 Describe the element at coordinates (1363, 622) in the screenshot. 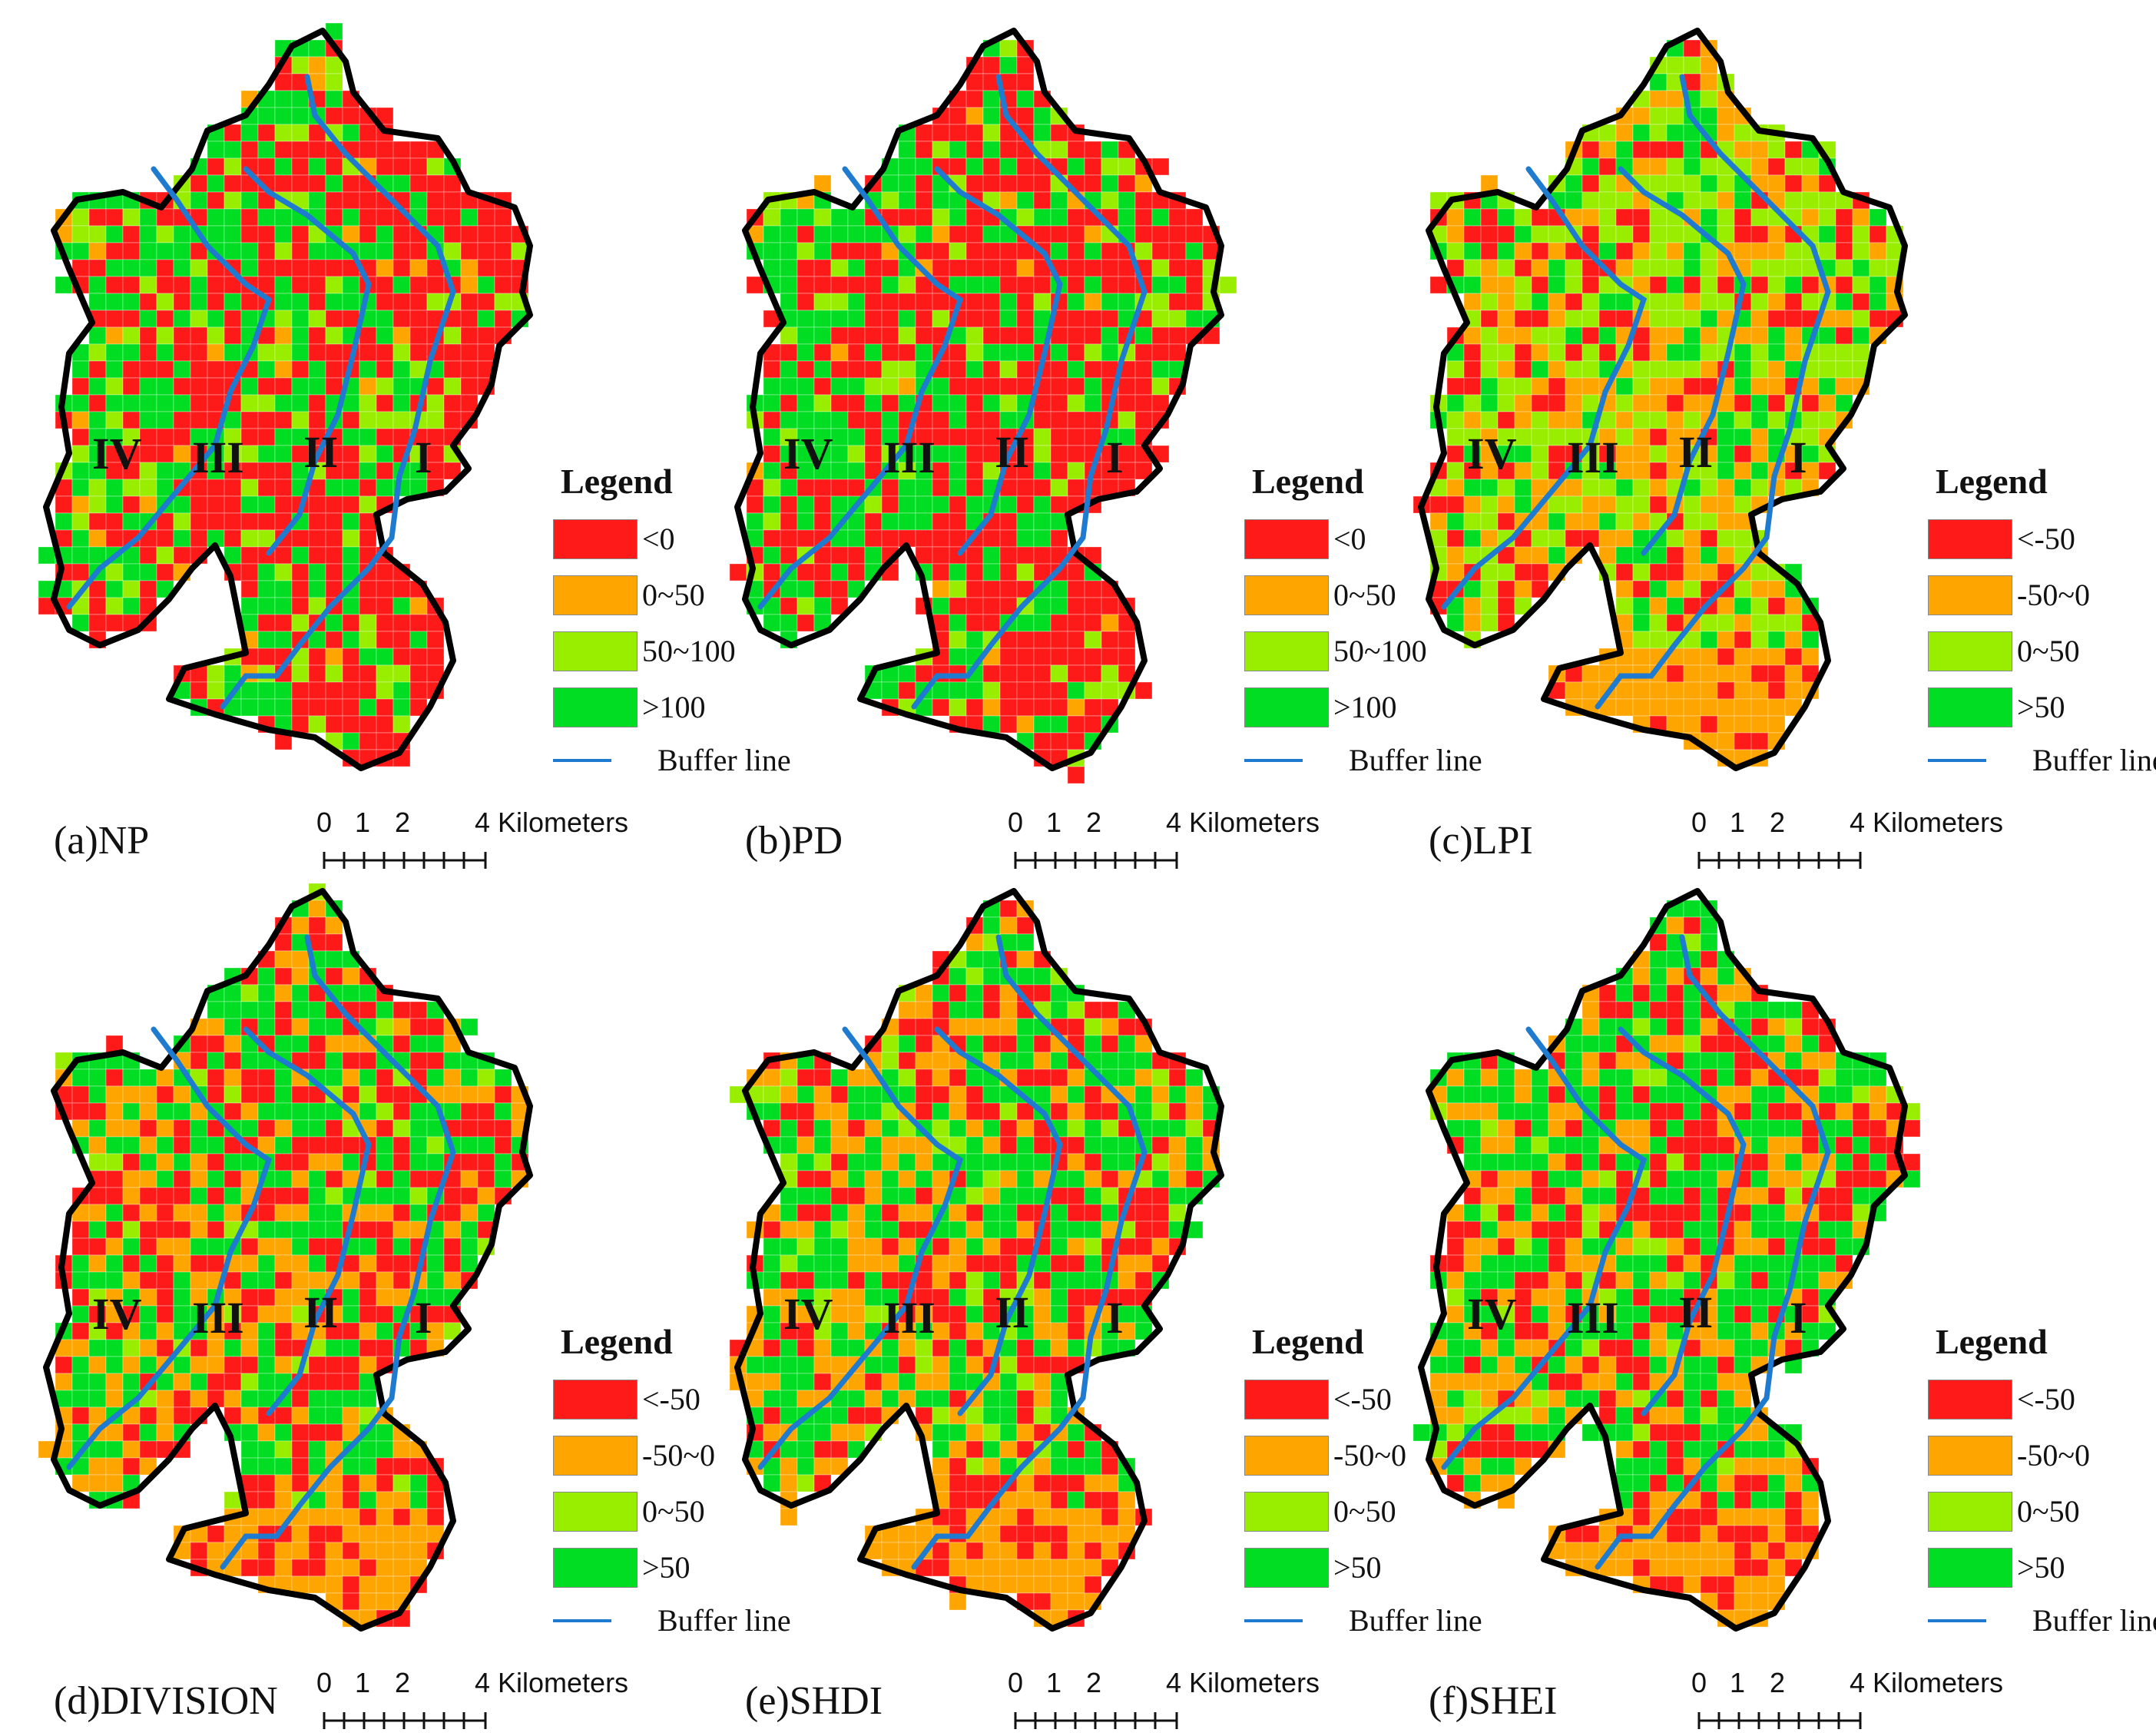

I see `legend: Legend <0 0~50 50~100 >100 Buffer line` at that location.